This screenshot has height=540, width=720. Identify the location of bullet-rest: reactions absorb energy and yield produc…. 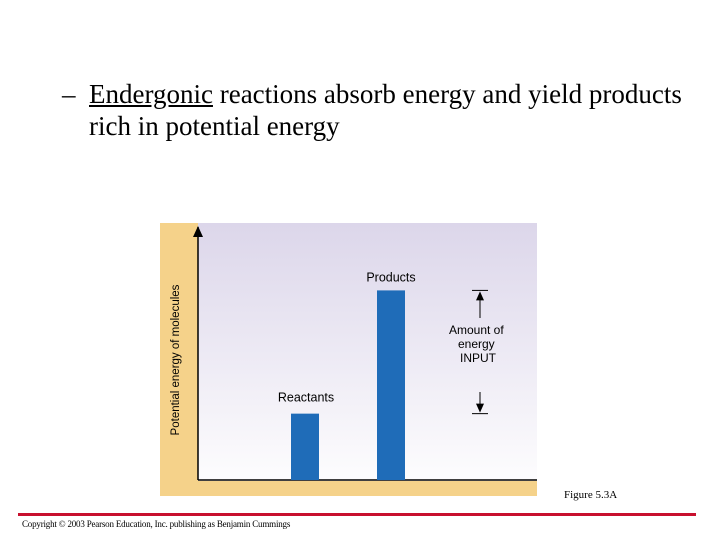
(385, 110).